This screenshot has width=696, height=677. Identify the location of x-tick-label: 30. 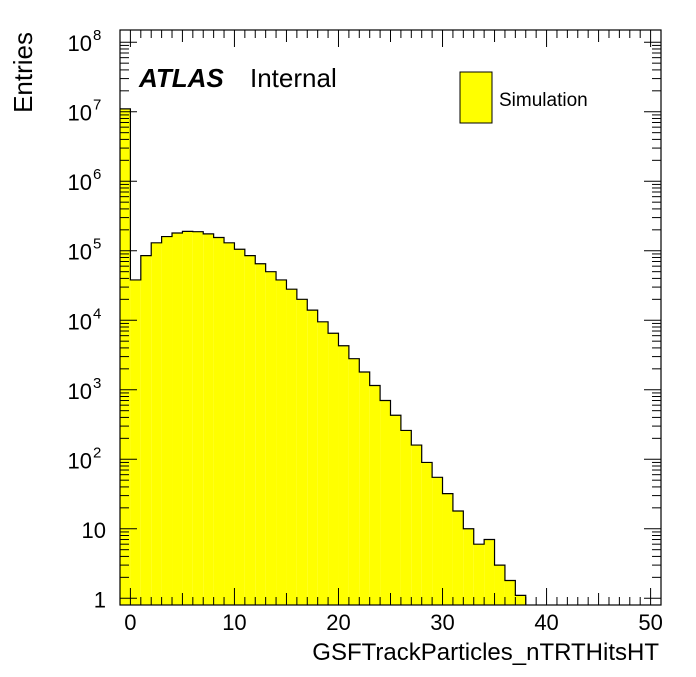
(442, 622).